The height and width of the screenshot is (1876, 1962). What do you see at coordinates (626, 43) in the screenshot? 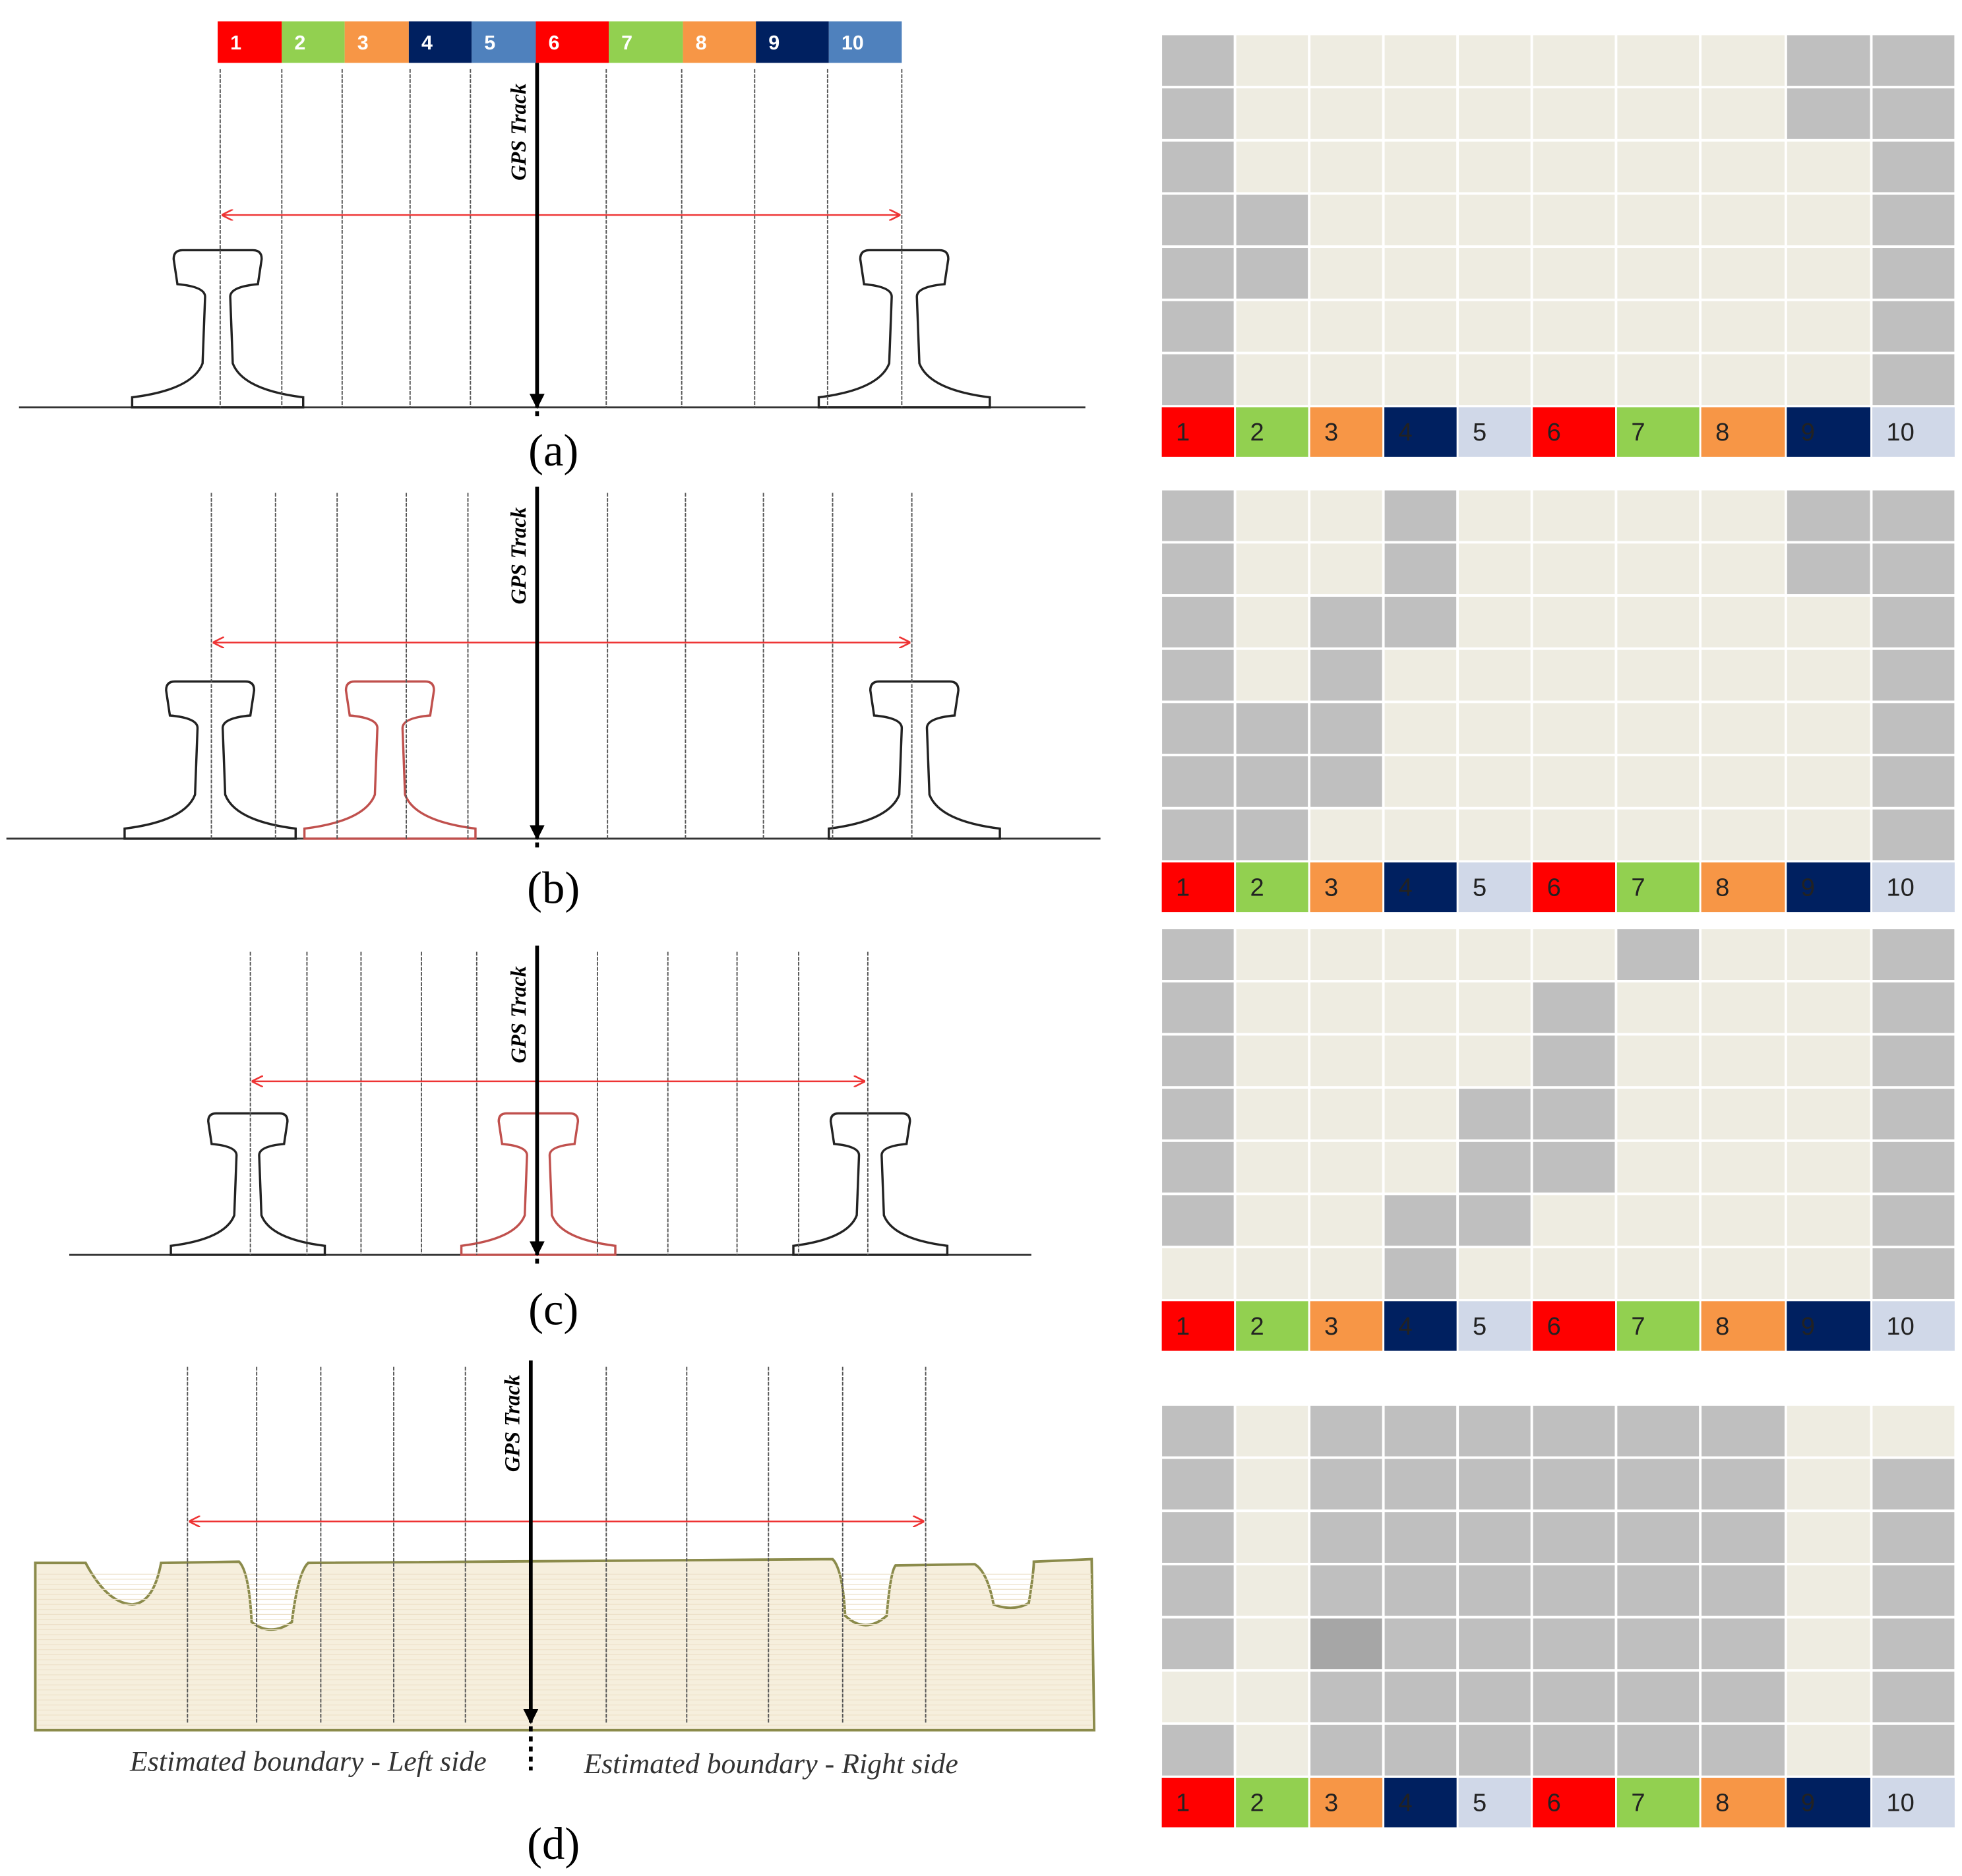
I see `strip-label: 7` at bounding box center [626, 43].